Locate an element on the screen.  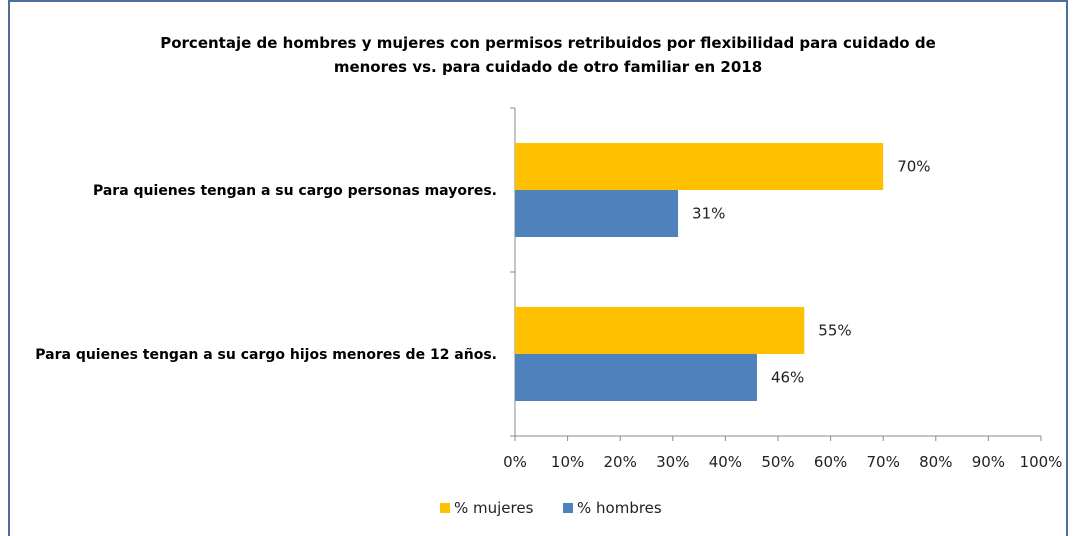
x-tick-label: 20% is located at coordinates (620, 462).